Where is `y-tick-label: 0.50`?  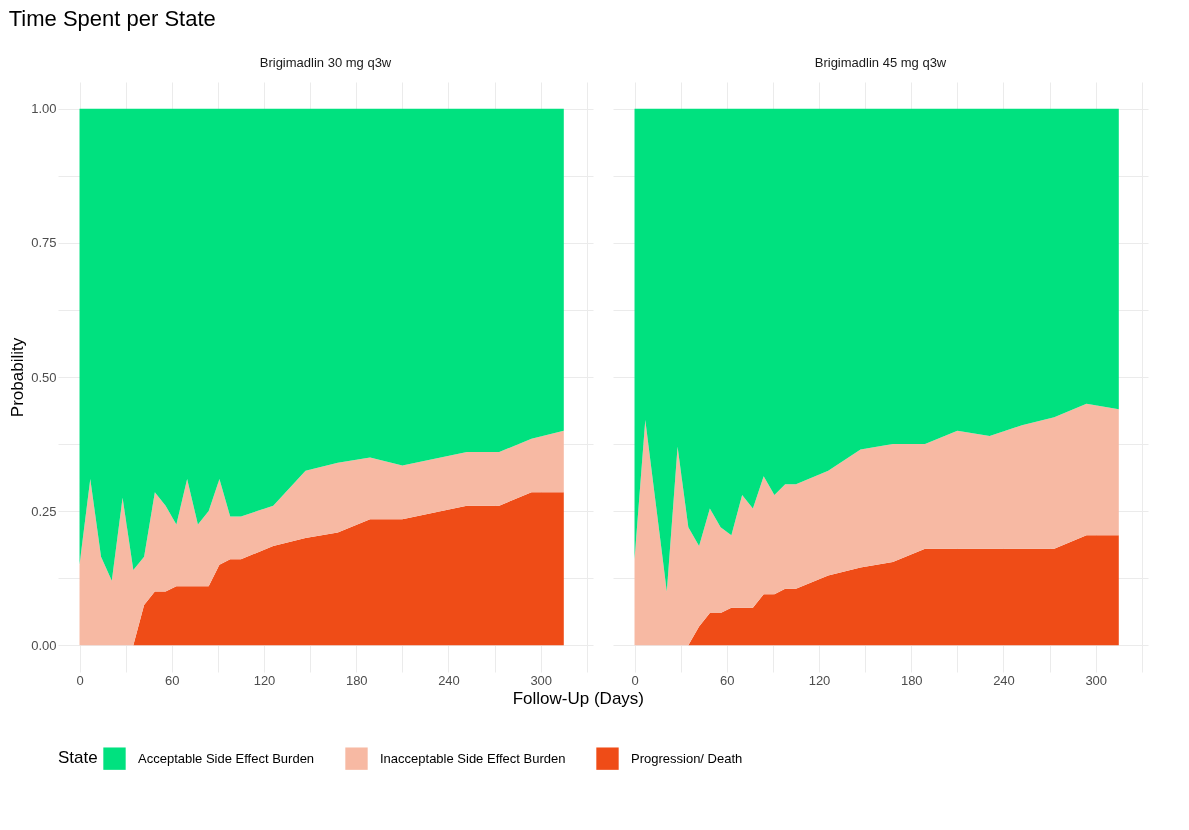
y-tick-label: 0.50 is located at coordinates (44, 377).